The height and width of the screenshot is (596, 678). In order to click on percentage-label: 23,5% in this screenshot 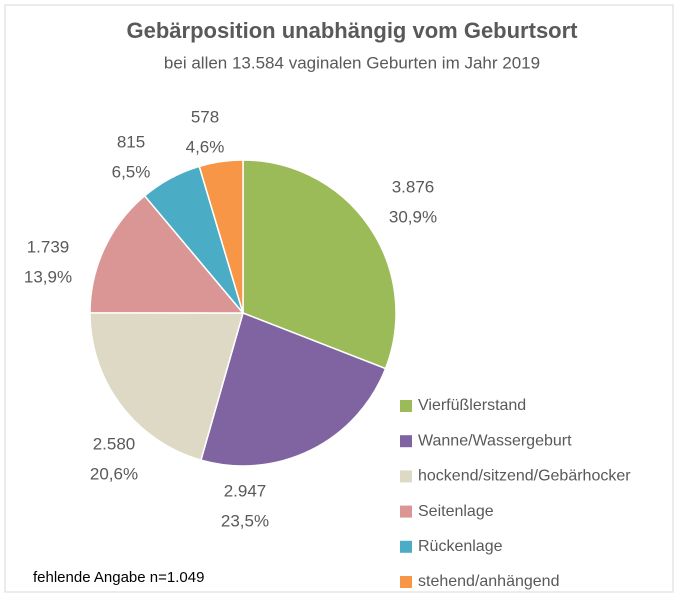, I will do `click(245, 520)`.